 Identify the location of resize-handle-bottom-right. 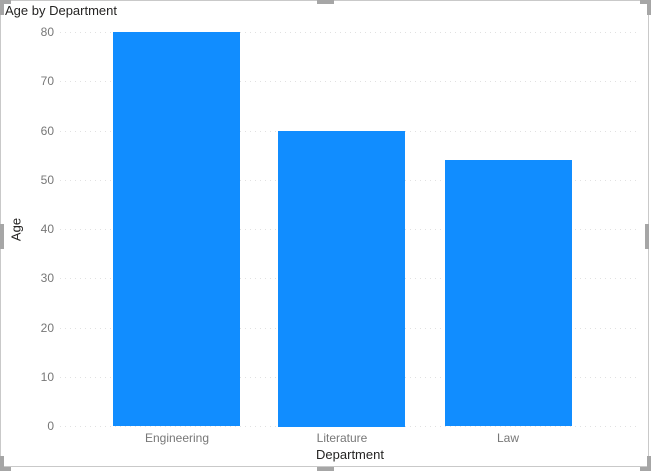
(645, 463).